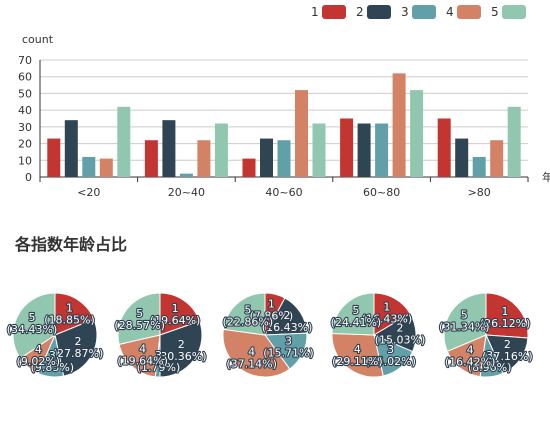  I want to click on pie-1-label-2: 2 (27.87%), so click(78, 347).